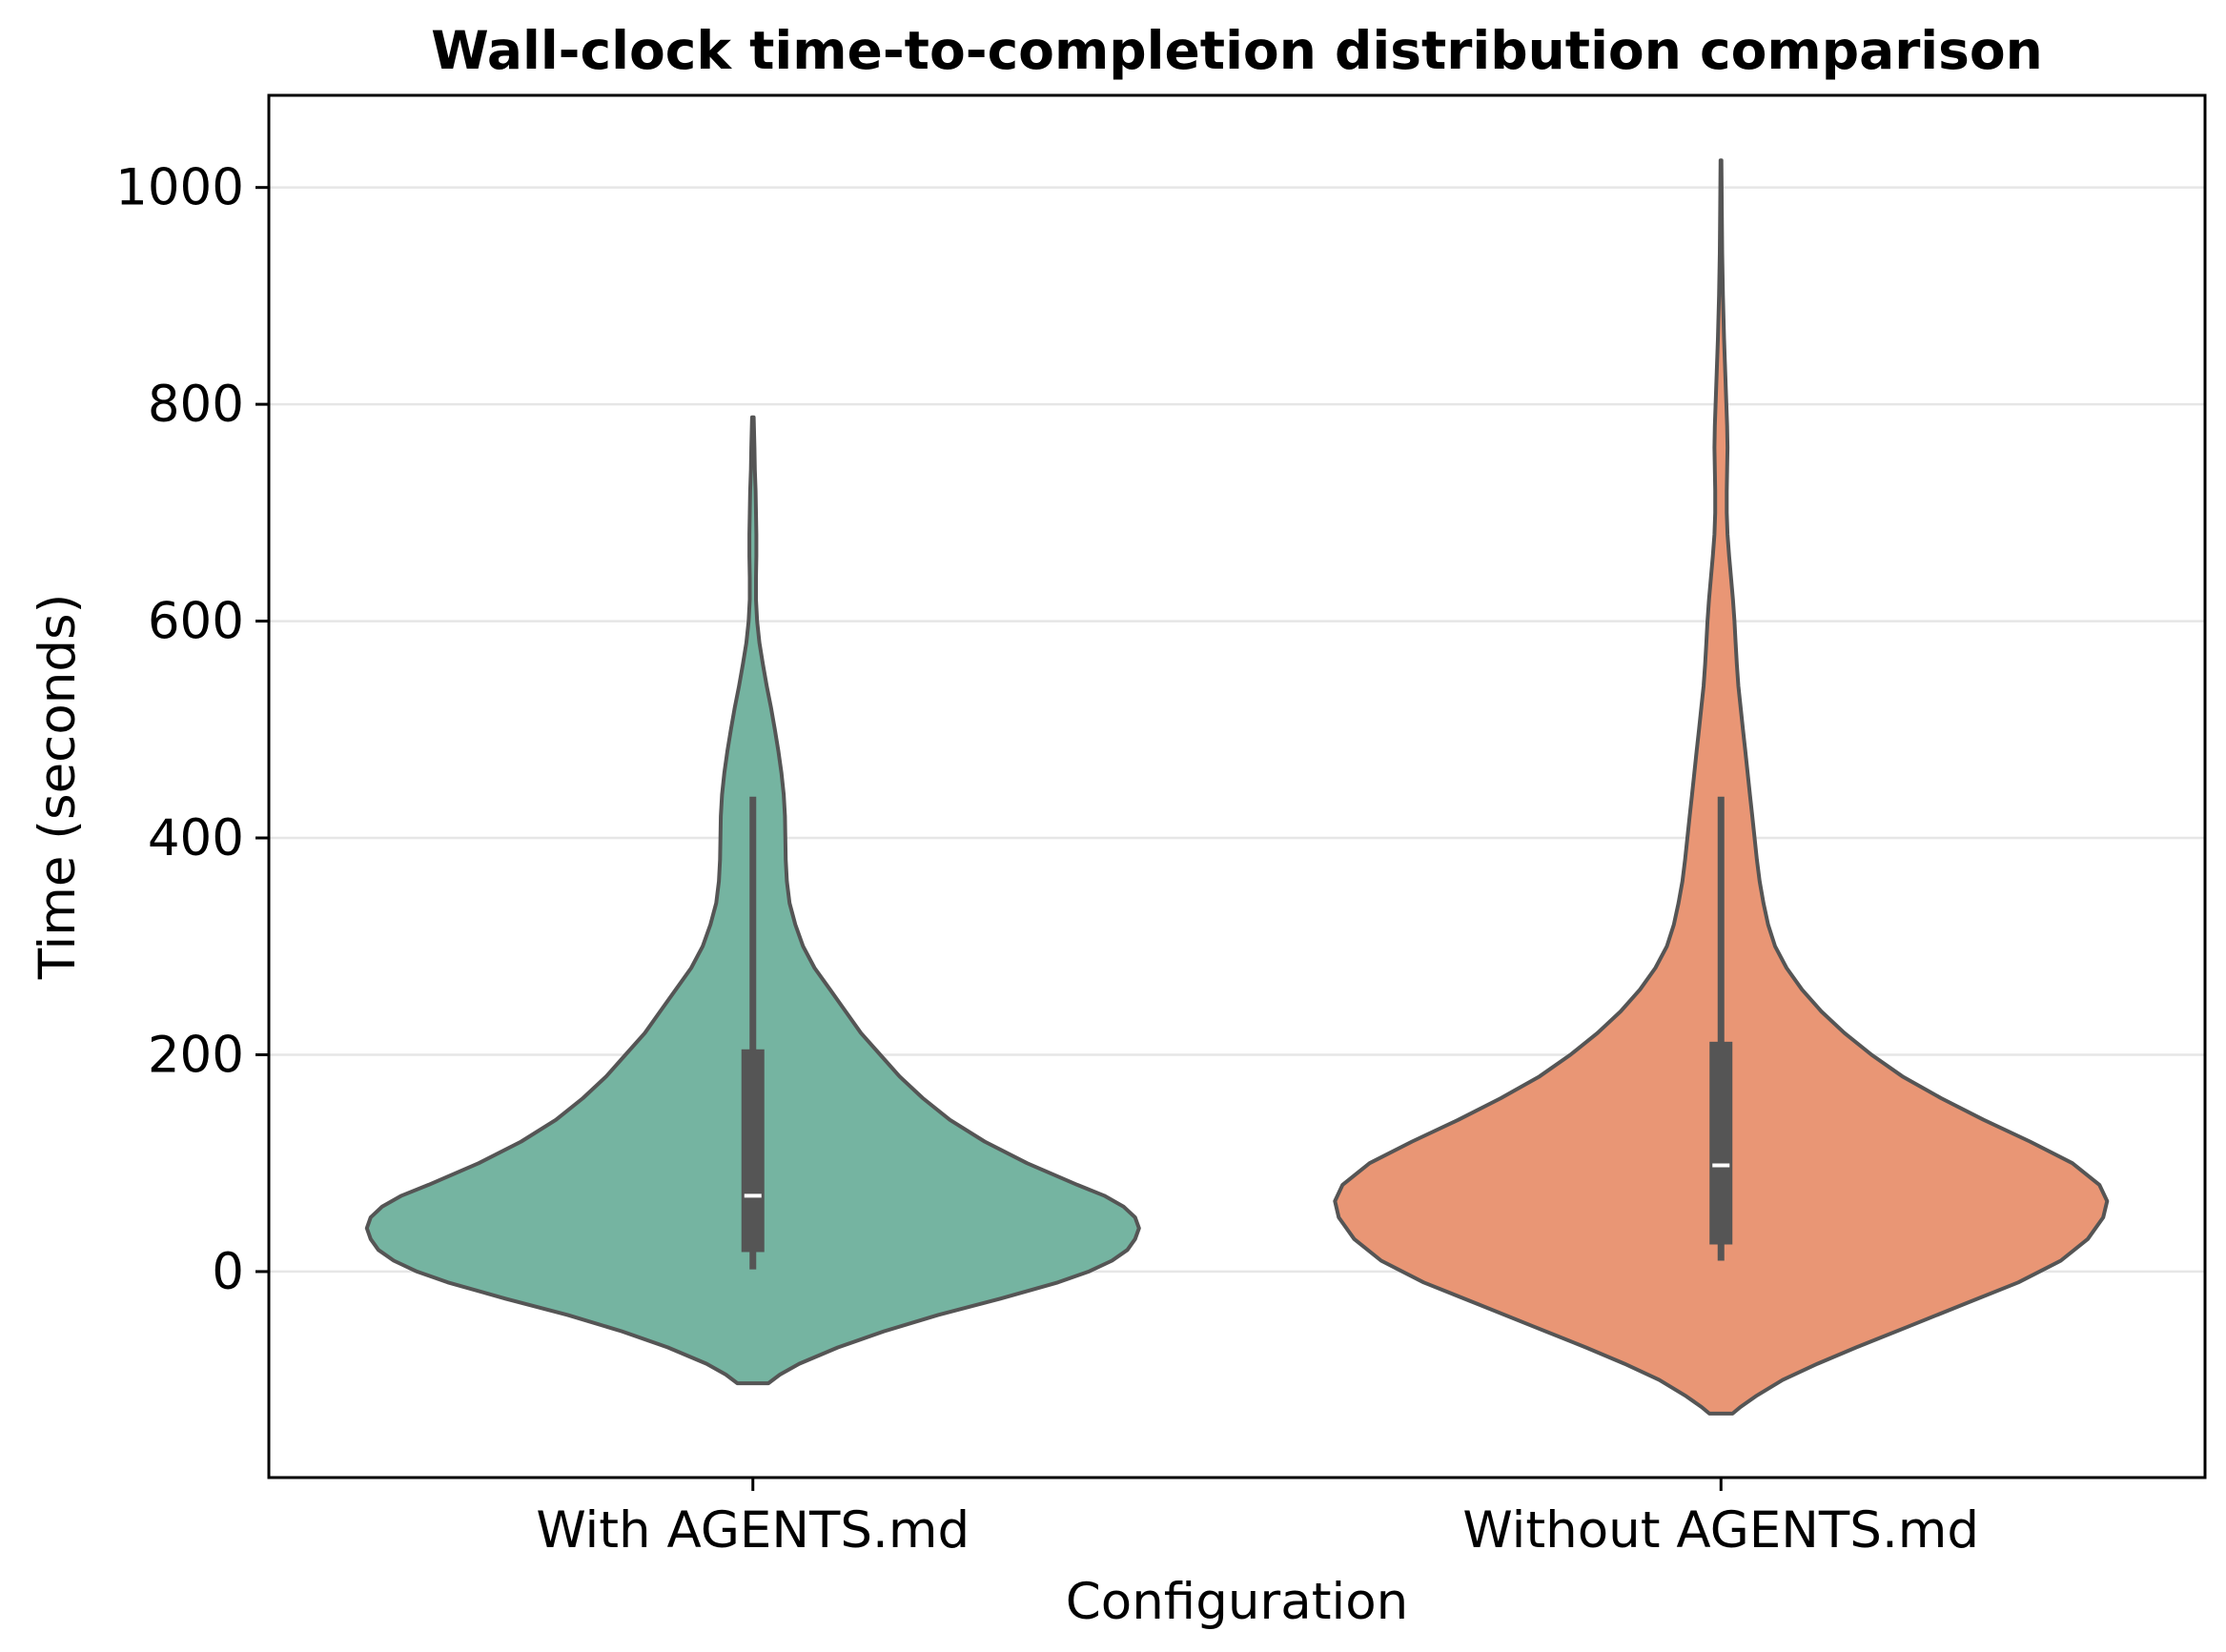 The width and height of the screenshot is (2226, 1652). Describe the element at coordinates (196, 1055) in the screenshot. I see `y-tick-label: 200` at that location.